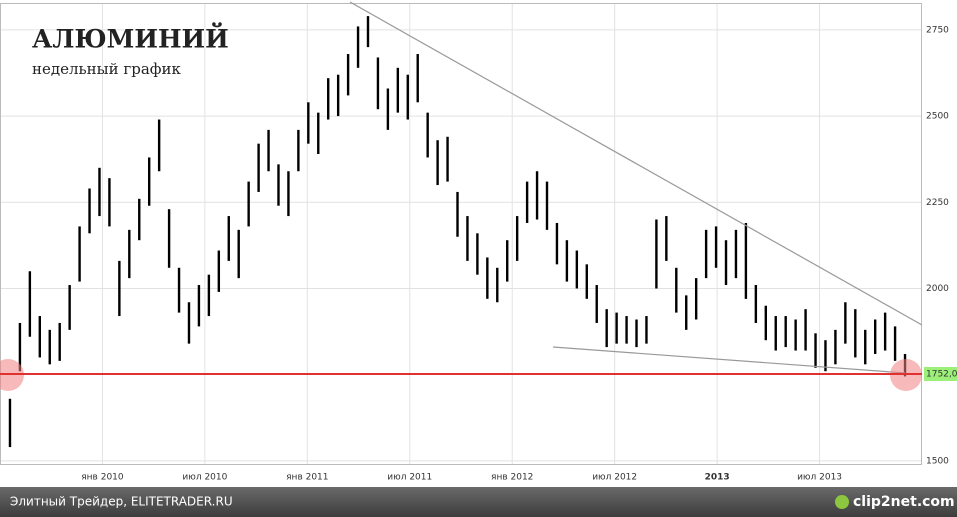 The width and height of the screenshot is (957, 517). I want to click on x-tick-label: июл 2010, so click(204, 478).